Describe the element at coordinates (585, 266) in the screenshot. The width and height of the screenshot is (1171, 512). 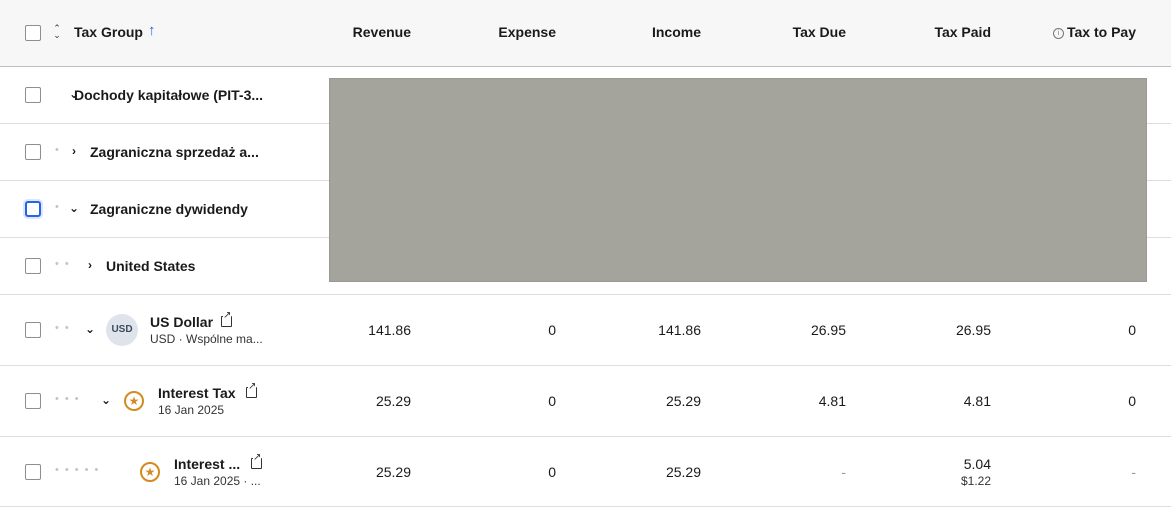
I see `table-row: •• › United States` at that location.